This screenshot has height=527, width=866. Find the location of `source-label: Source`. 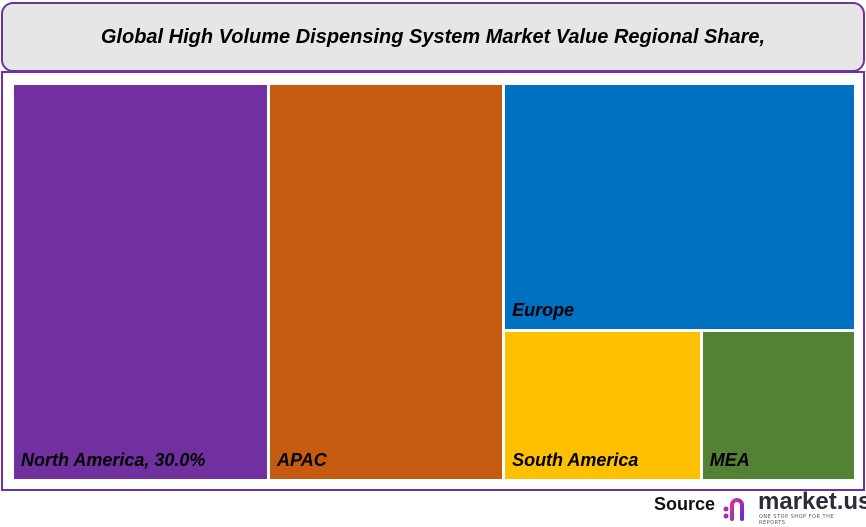

source-label: Source is located at coordinates (685, 504).